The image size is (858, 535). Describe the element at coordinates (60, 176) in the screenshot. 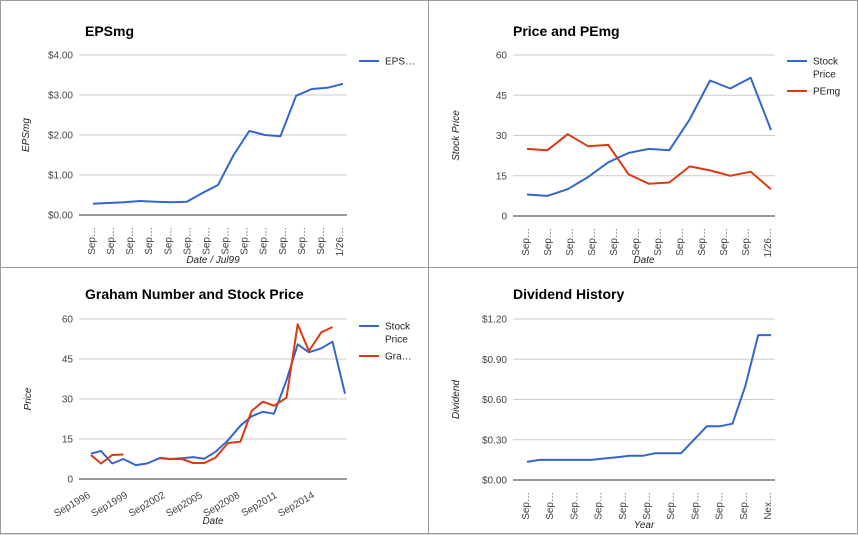

I see `eps-ytick-label: $1.00` at that location.